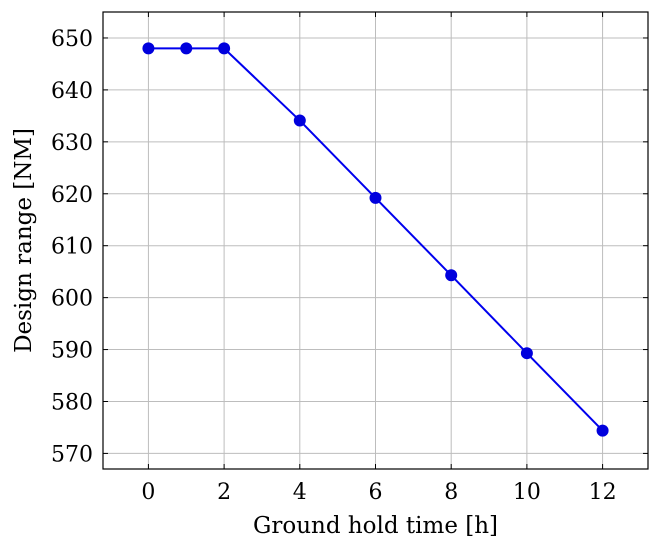 Image resolution: width=649 pixels, height=539 pixels. I want to click on y-tick-label: 650, so click(72, 39).